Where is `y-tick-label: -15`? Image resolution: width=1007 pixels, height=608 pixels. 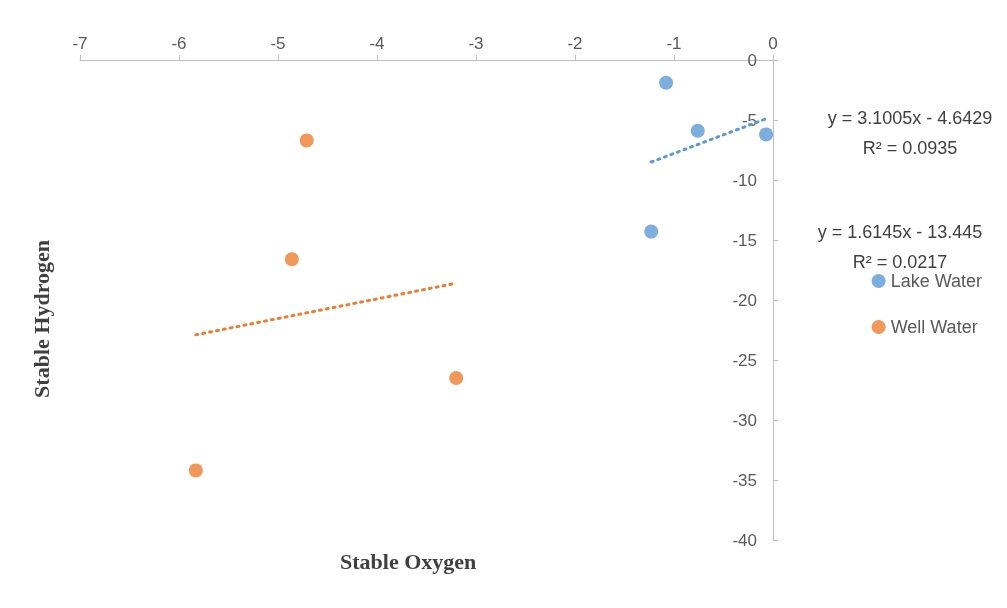 y-tick-label: -15 is located at coordinates (744, 240).